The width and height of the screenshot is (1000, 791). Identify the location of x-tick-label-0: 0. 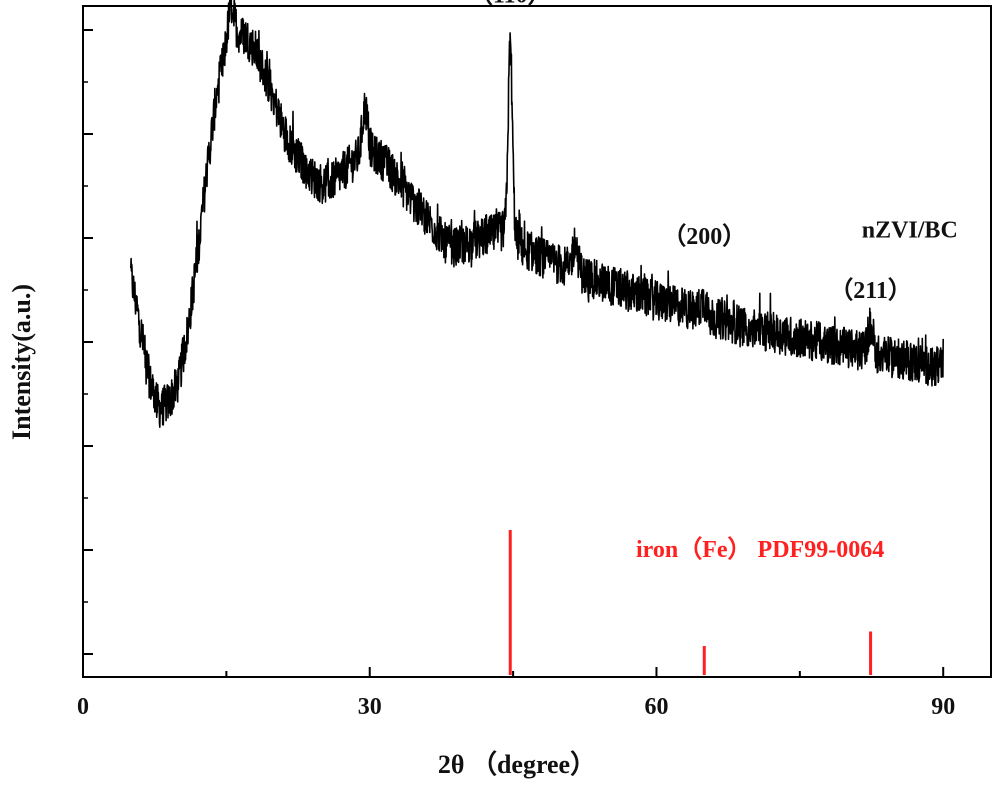
(83, 707).